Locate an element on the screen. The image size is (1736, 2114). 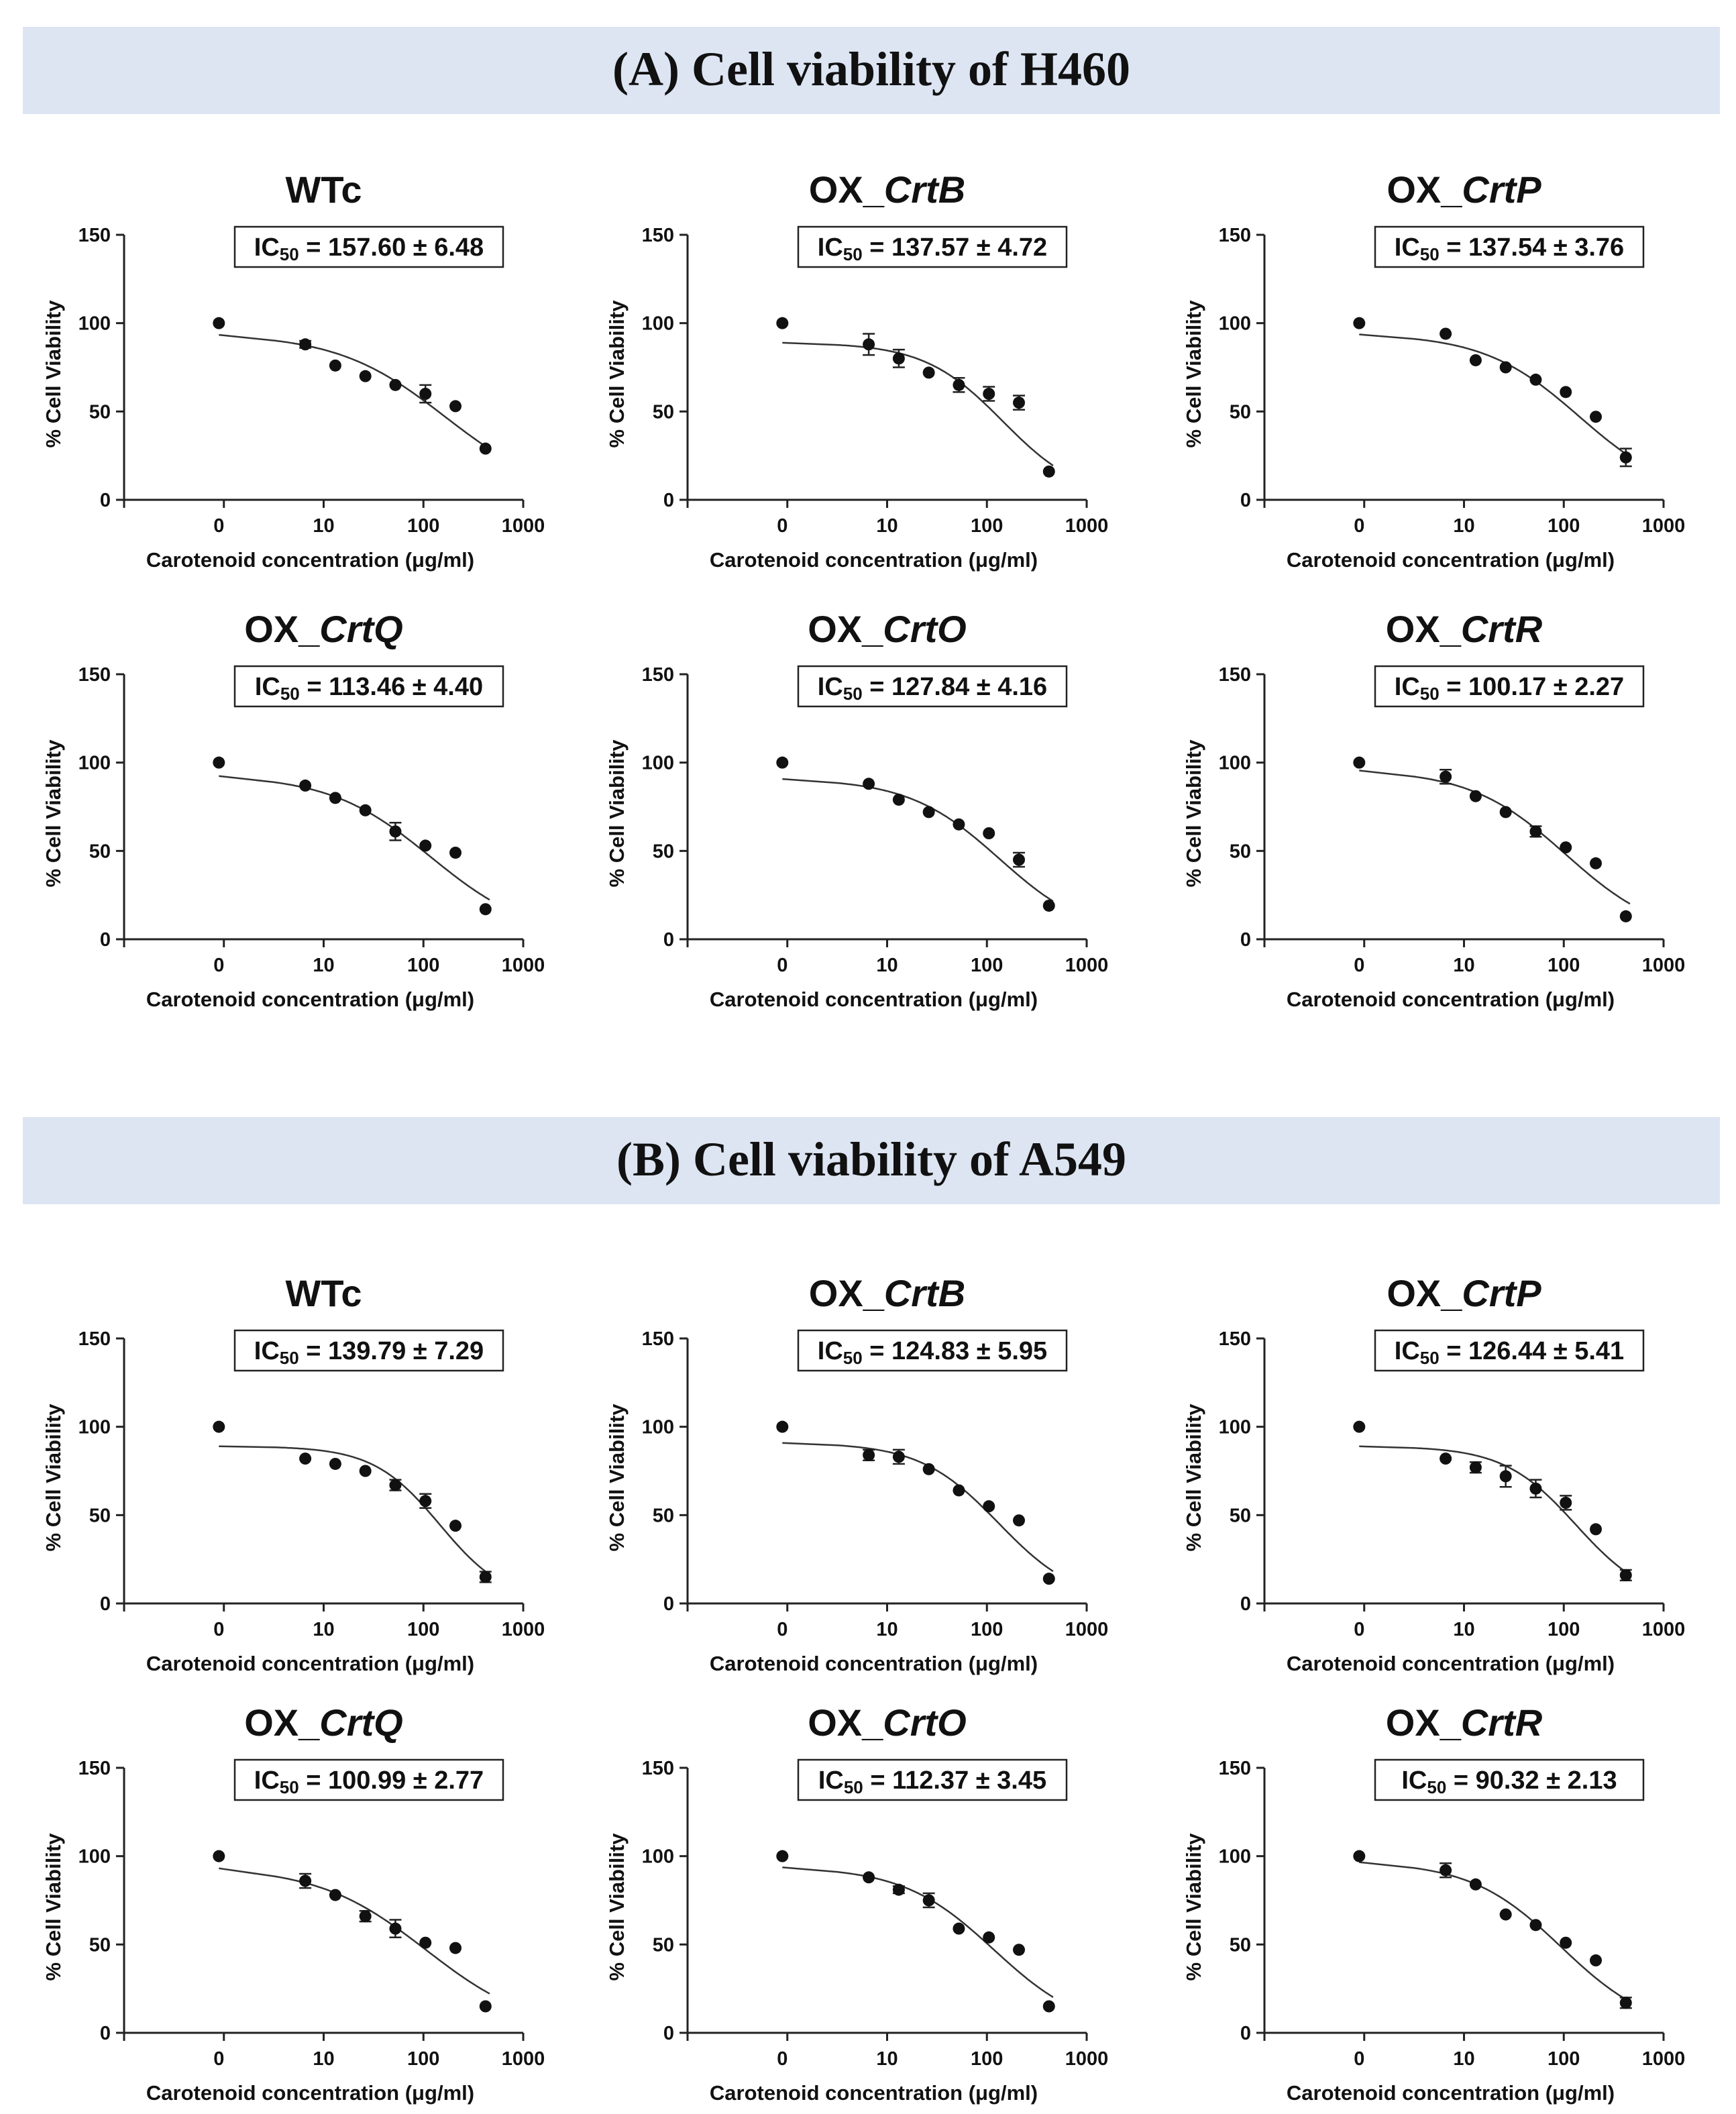
ic50-text: IC50 = 157.60 ± 6.48 is located at coordinates (369, 249).